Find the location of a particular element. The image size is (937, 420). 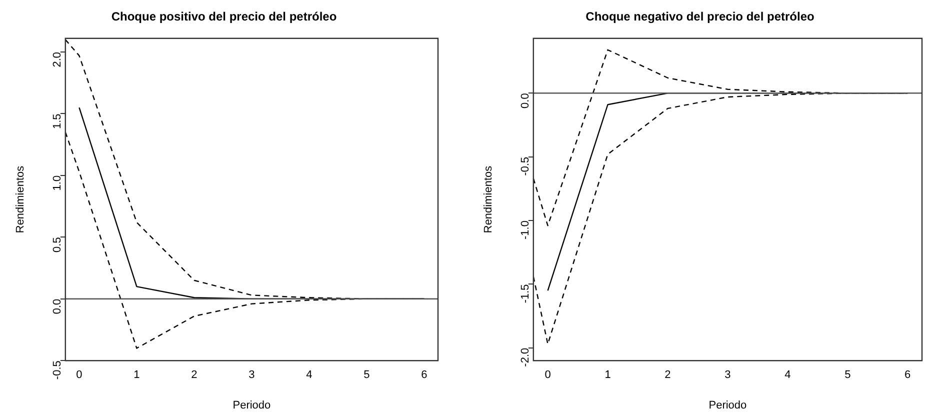

chart-title: Choque negativo del precio del petróleo is located at coordinates (700, 17).